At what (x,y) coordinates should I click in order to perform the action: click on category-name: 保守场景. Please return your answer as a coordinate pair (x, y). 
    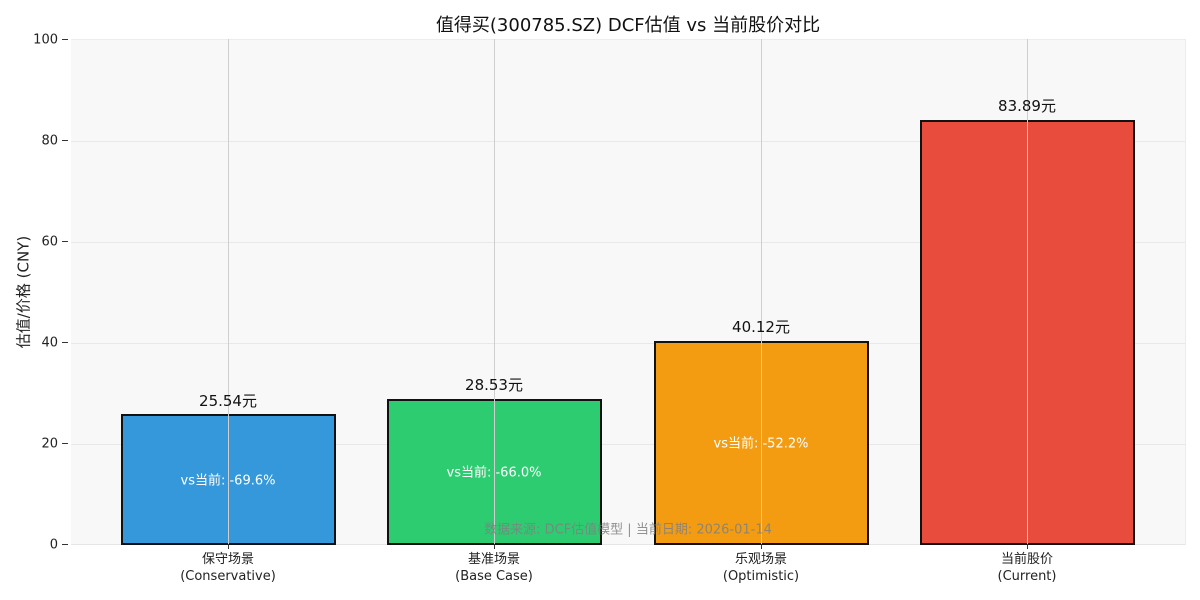
    Looking at the image, I should click on (227, 559).